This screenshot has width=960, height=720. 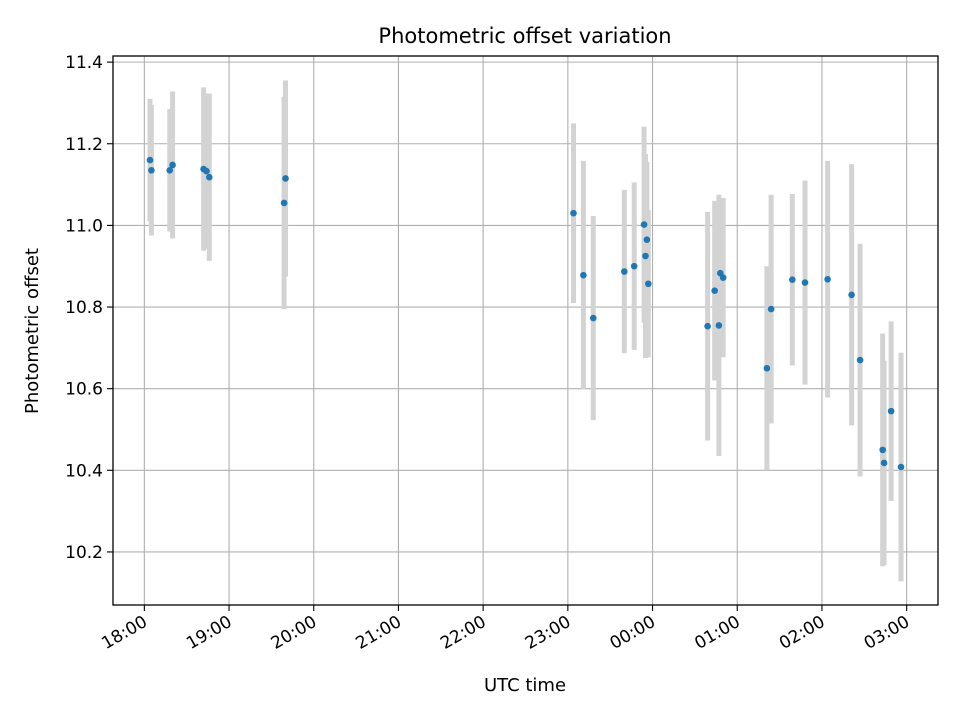 I want to click on y-tick-label: 11.2, so click(x=84, y=145).